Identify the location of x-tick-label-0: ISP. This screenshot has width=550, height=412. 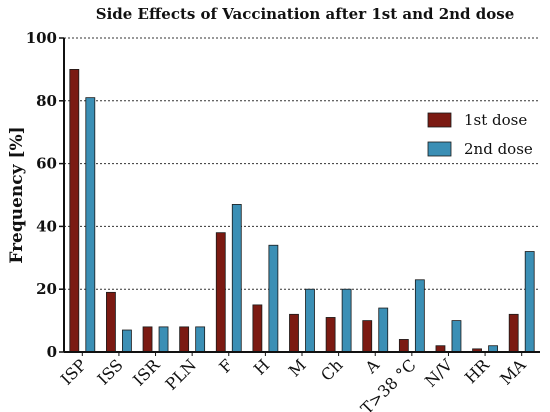
(73, 371).